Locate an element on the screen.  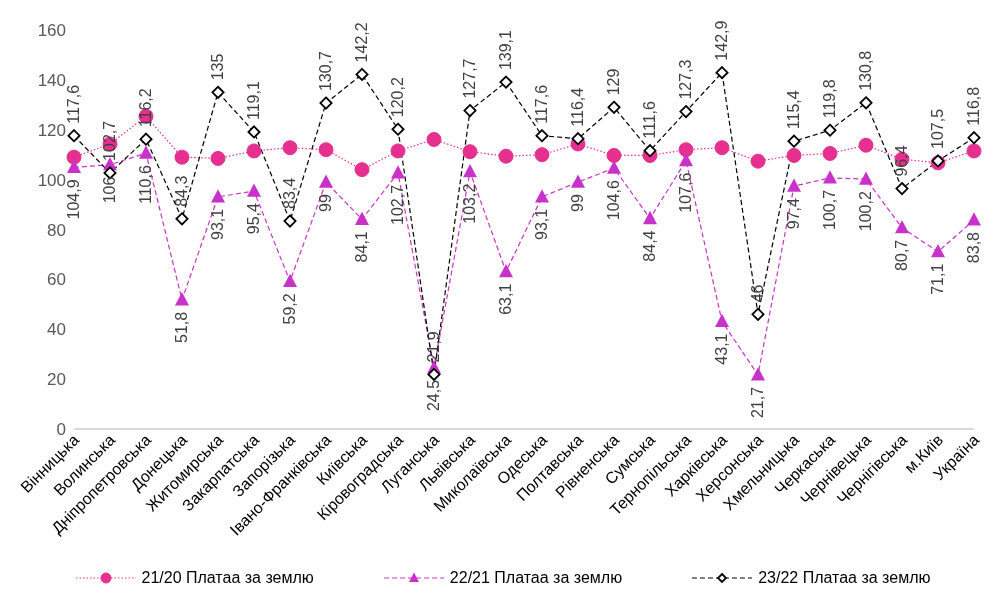
data-label: 120,2 is located at coordinates (397, 97).